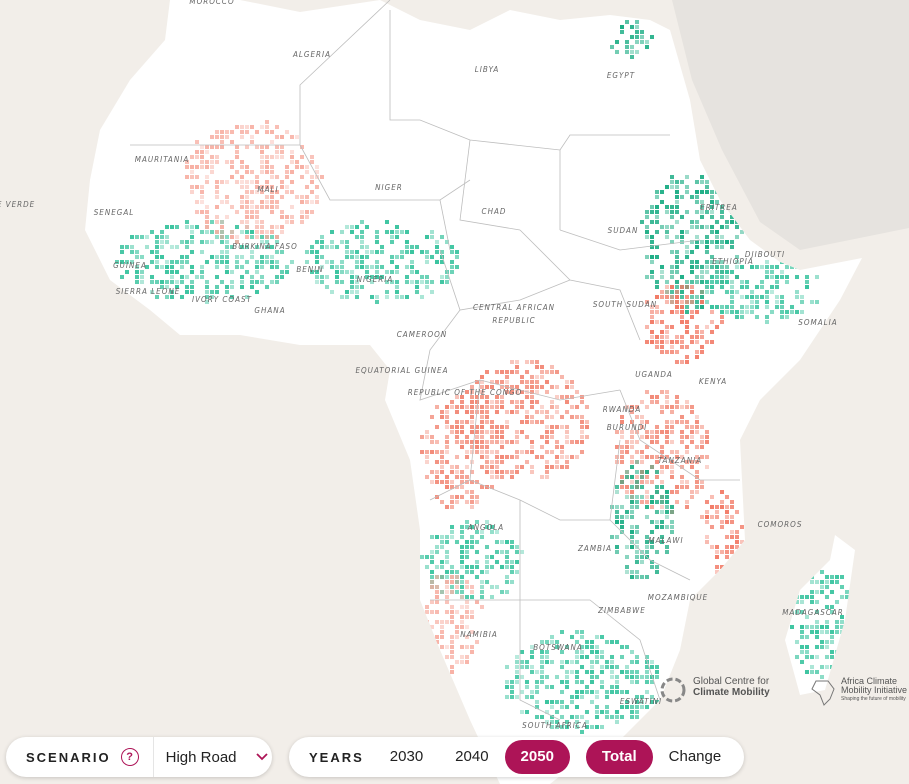 Image resolution: width=909 pixels, height=784 pixels. What do you see at coordinates (695, 756) in the screenshot?
I see `toggle-option: Change` at bounding box center [695, 756].